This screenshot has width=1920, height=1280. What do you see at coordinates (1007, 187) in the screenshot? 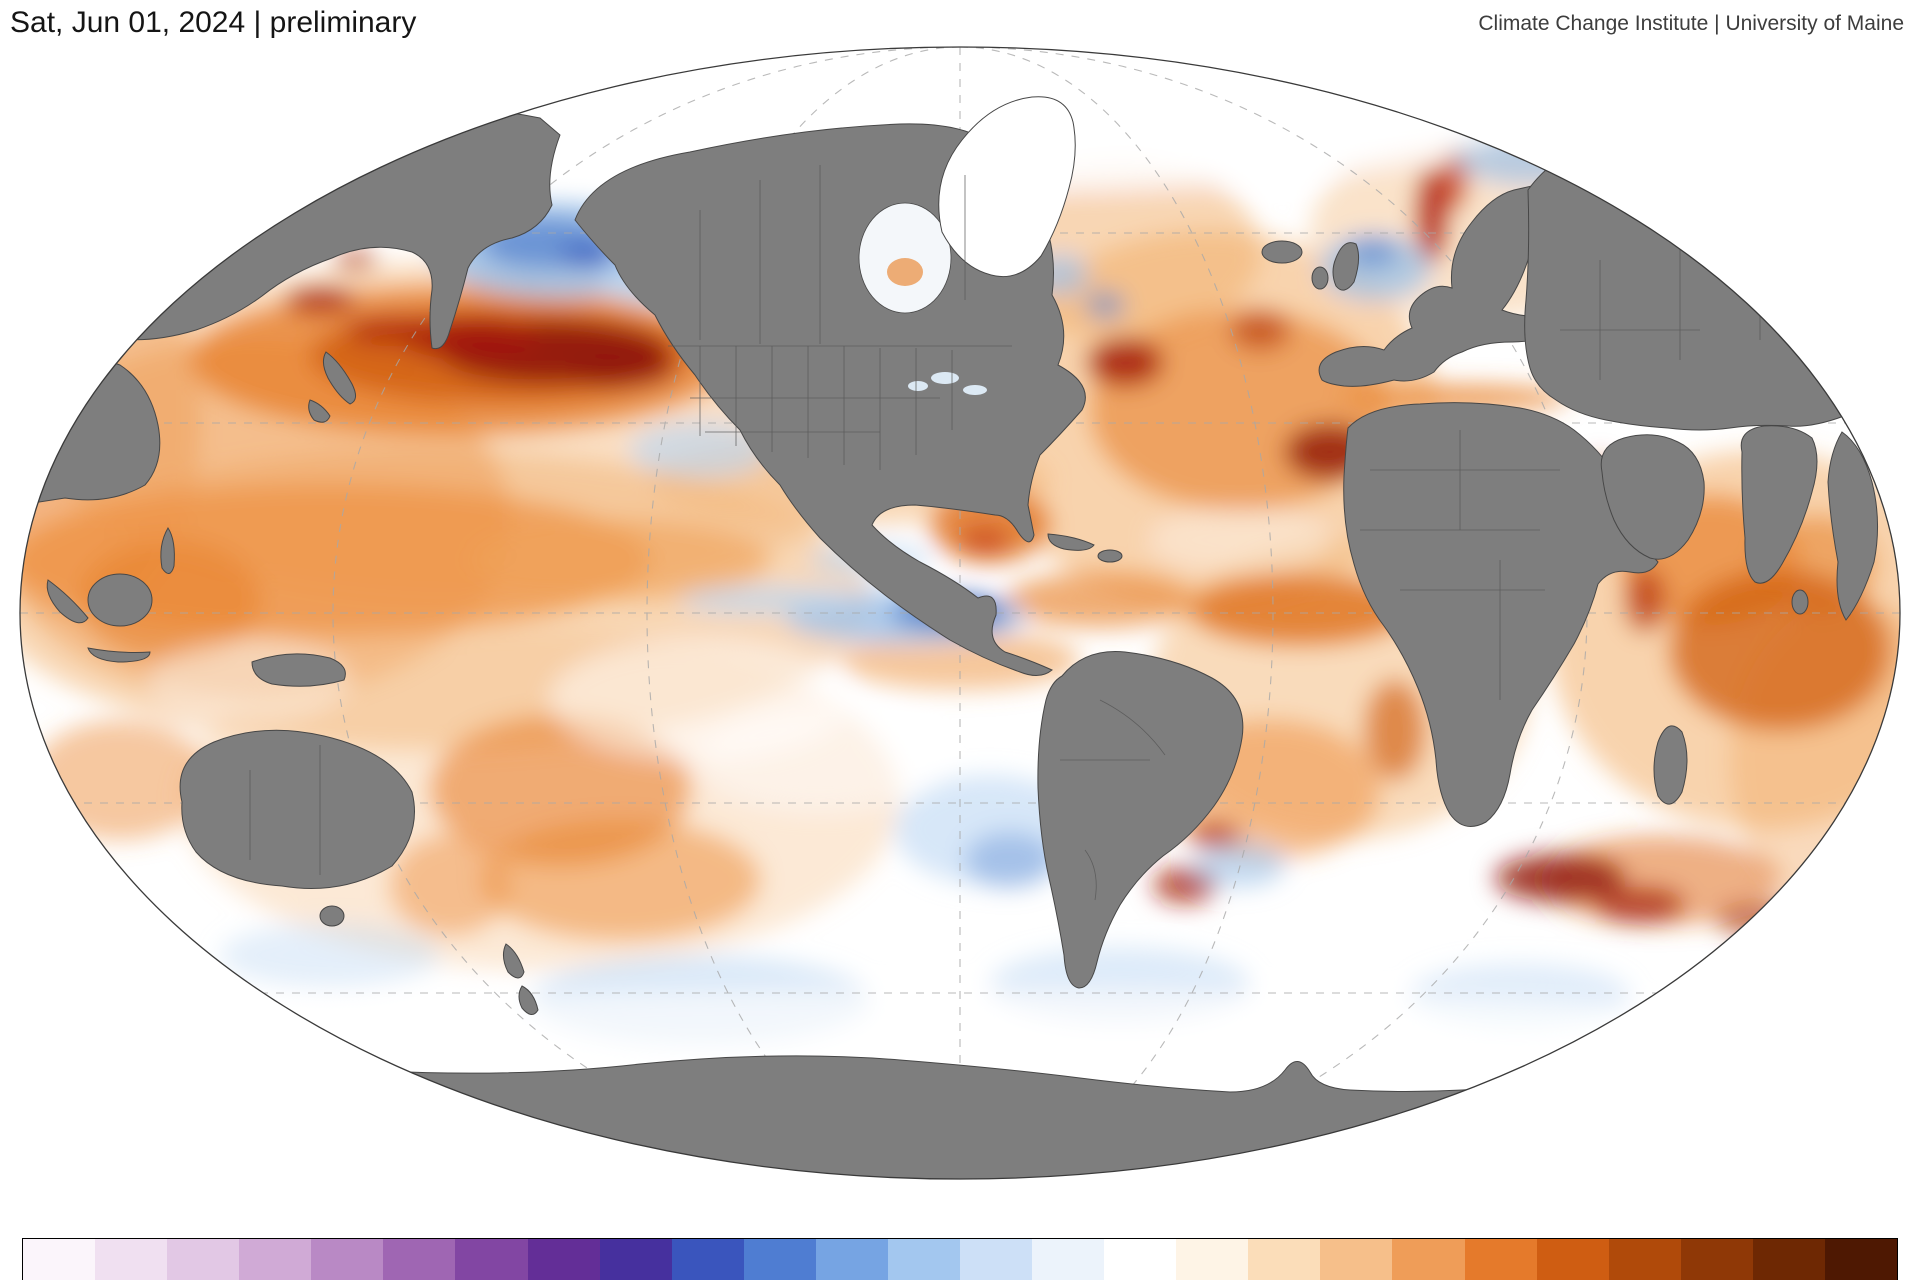
I see `landmass-greenland` at bounding box center [1007, 187].